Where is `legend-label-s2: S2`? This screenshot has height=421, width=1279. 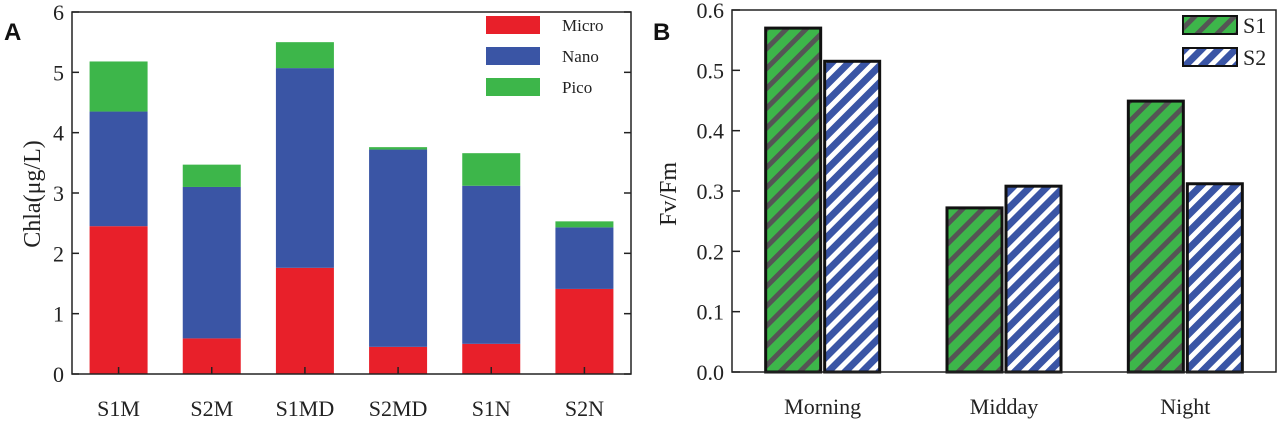 legend-label-s2: S2 is located at coordinates (1254, 57).